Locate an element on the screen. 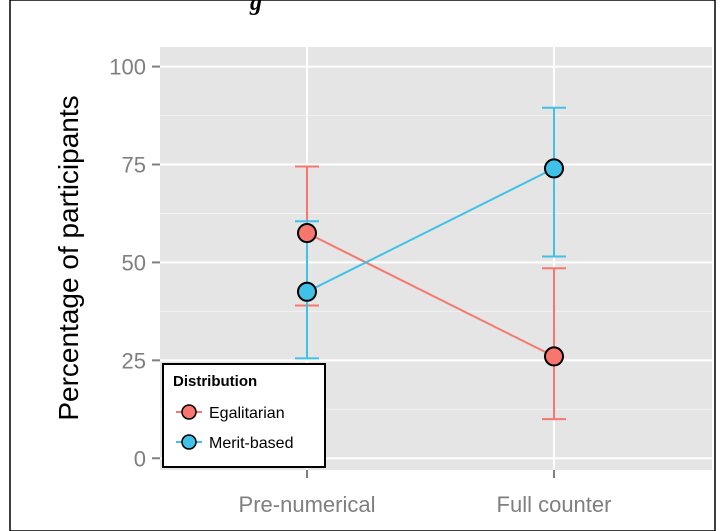  x-tick-label: Pre-numerical is located at coordinates (307, 504).